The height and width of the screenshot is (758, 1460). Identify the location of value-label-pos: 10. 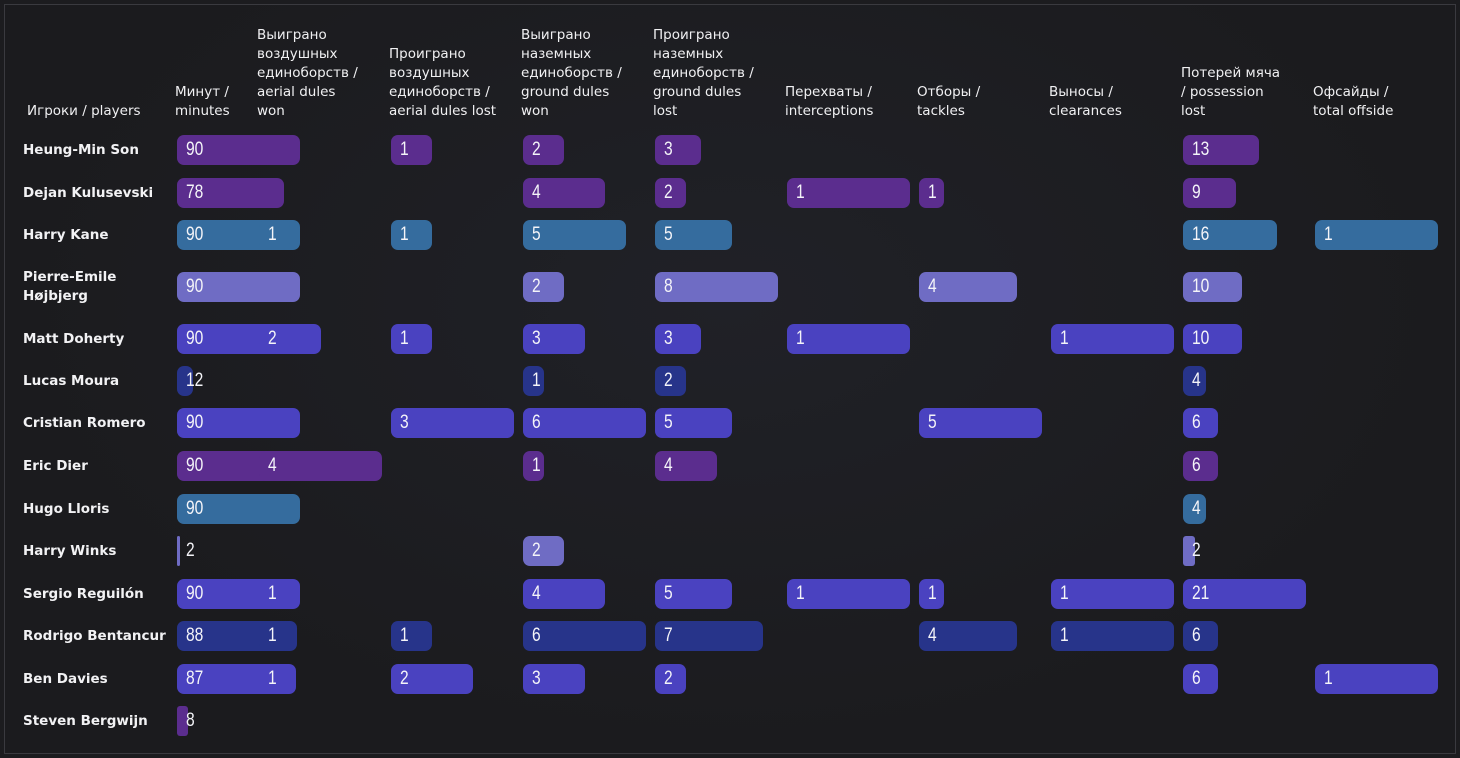
(1201, 286).